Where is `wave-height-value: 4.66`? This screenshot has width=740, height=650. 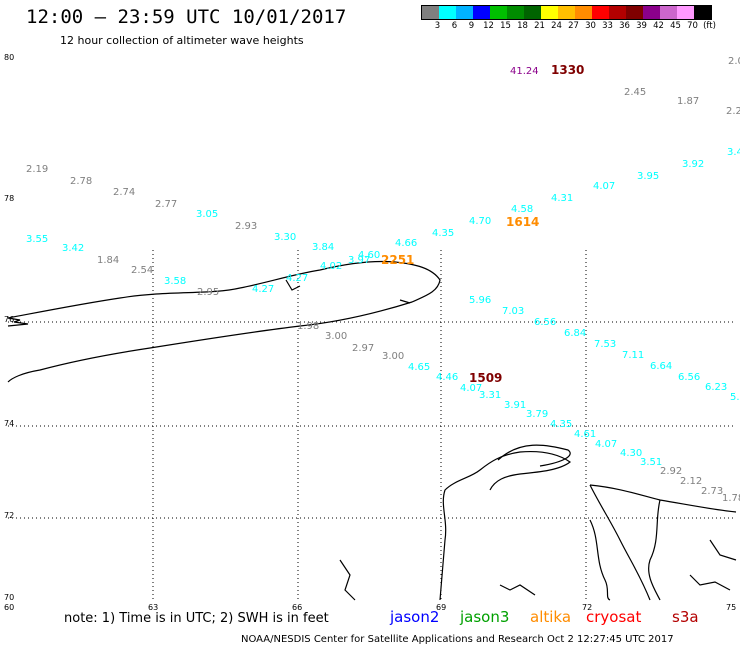 wave-height-value: 4.66 is located at coordinates (406, 243).